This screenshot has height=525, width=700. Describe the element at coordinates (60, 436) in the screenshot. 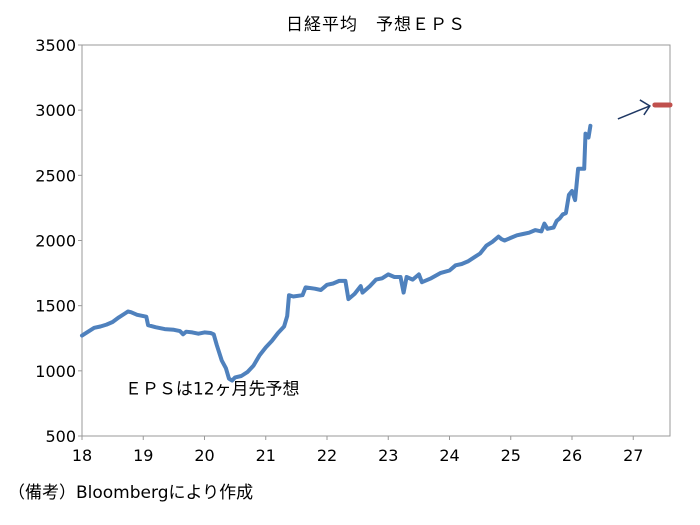

I see `y-tick-label: 500` at that location.